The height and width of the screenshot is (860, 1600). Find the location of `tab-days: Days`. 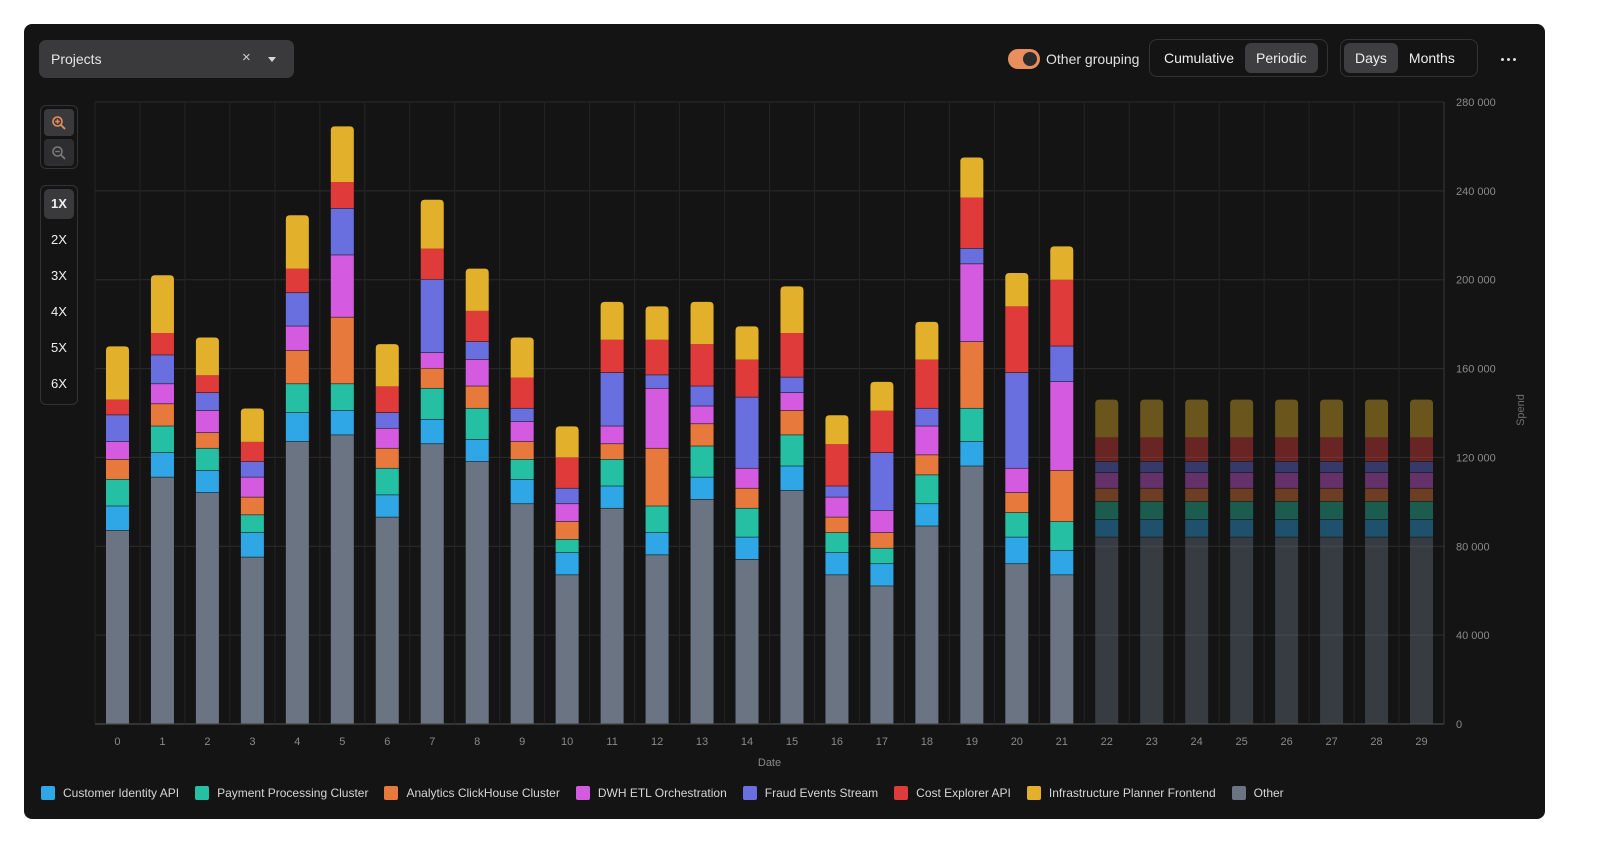

tab-days: Days is located at coordinates (1371, 58).